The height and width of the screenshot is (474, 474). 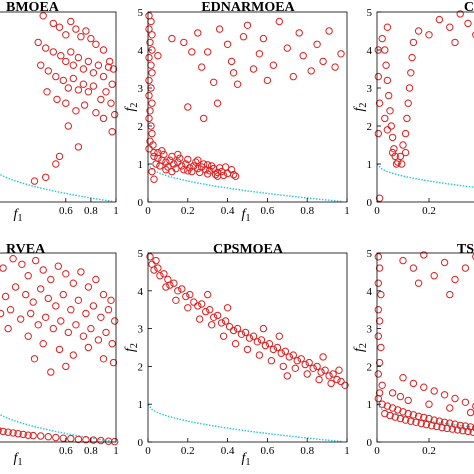 What do you see at coordinates (429, 451) in the screenshot?
I see `x-tick-label-6-1: 0.2` at bounding box center [429, 451].